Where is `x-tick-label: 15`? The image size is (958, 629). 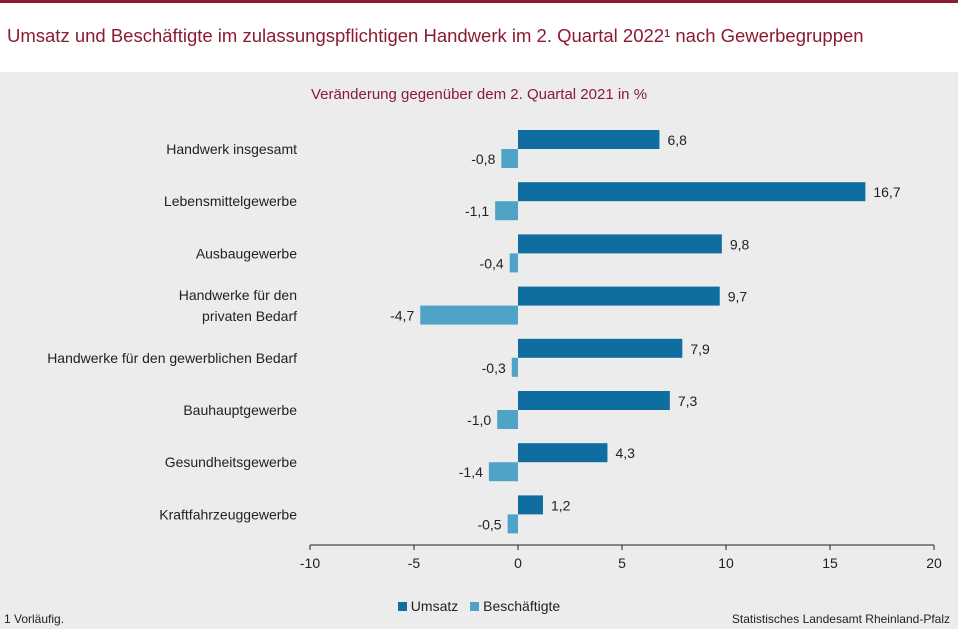 x-tick-label: 15 is located at coordinates (830, 563).